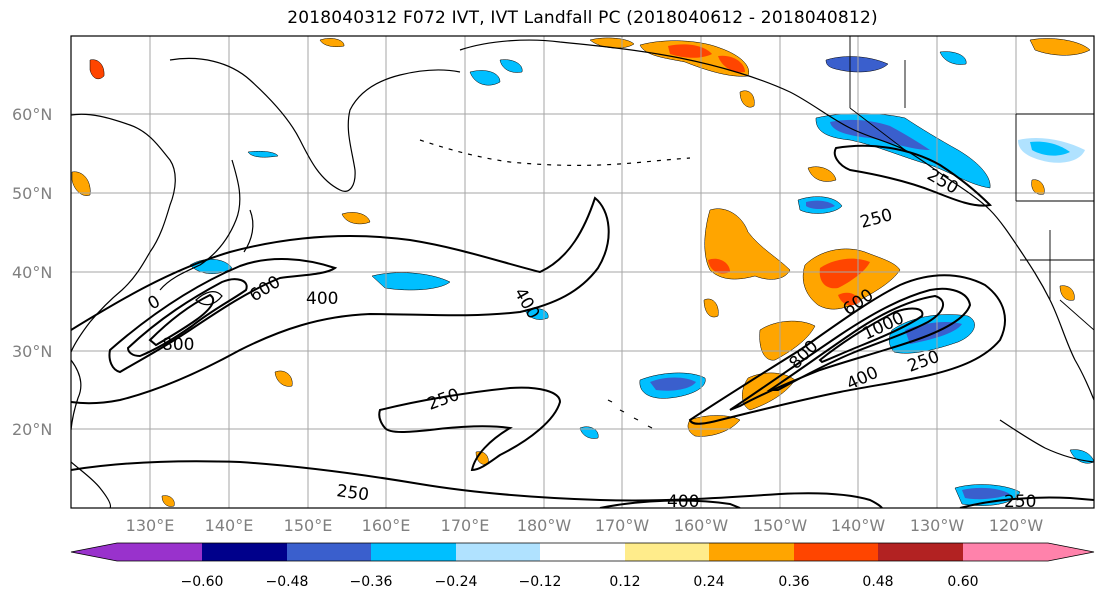 The height and width of the screenshot is (601, 1105). I want to click on lon-label: 160°E, so click(386, 525).